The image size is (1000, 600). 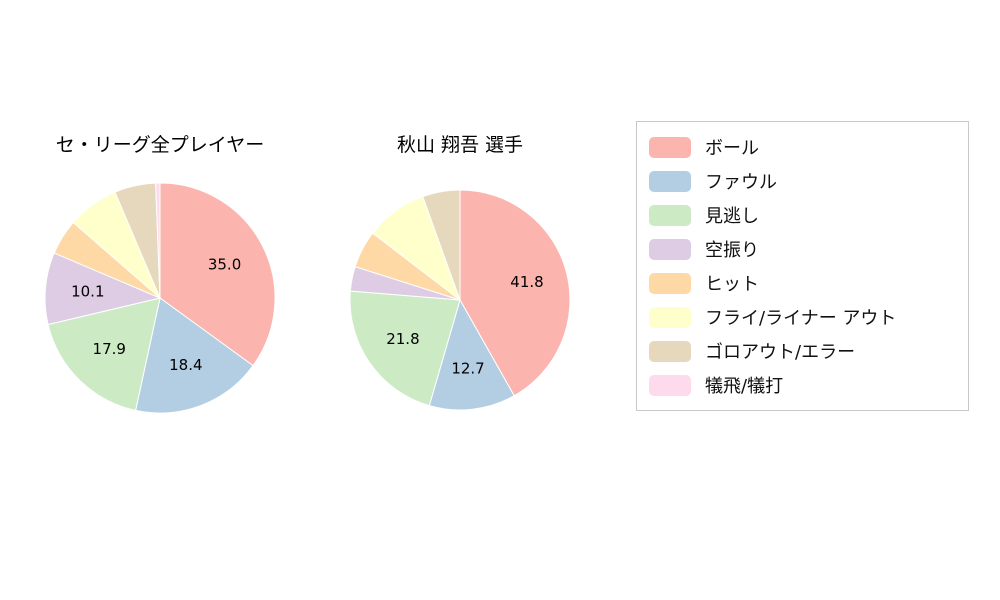 I want to click on pie-chart-league-all-players: 35.0 18.4 17.9 10.1, so click(x=160, y=298).